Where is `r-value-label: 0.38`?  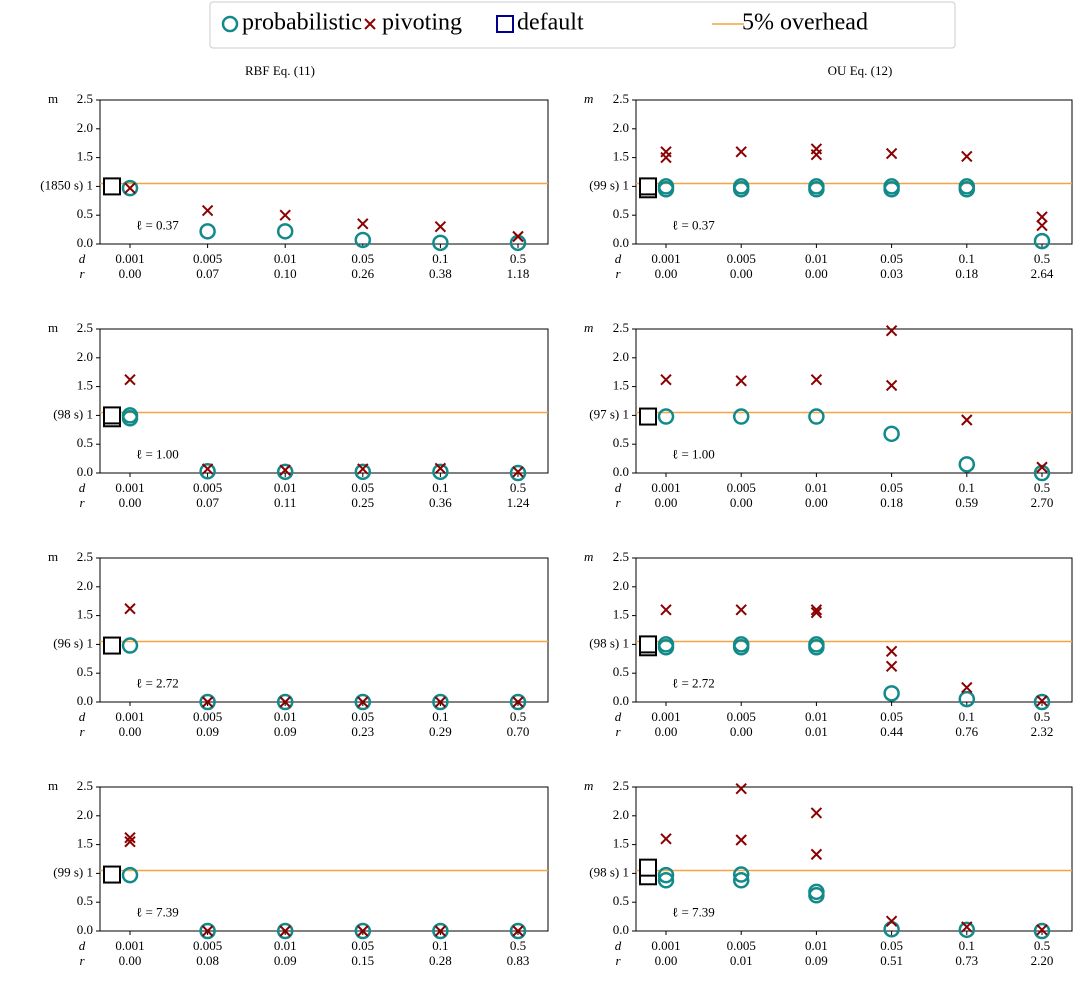 r-value-label: 0.38 is located at coordinates (440, 273).